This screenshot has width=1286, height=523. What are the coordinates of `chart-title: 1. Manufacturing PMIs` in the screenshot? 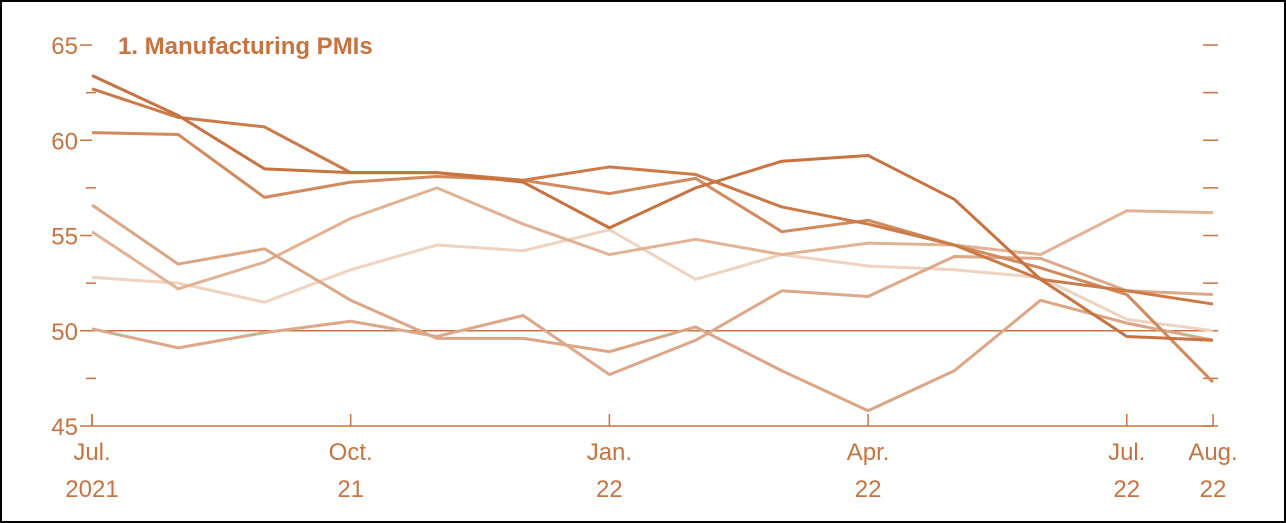 It's located at (245, 46).